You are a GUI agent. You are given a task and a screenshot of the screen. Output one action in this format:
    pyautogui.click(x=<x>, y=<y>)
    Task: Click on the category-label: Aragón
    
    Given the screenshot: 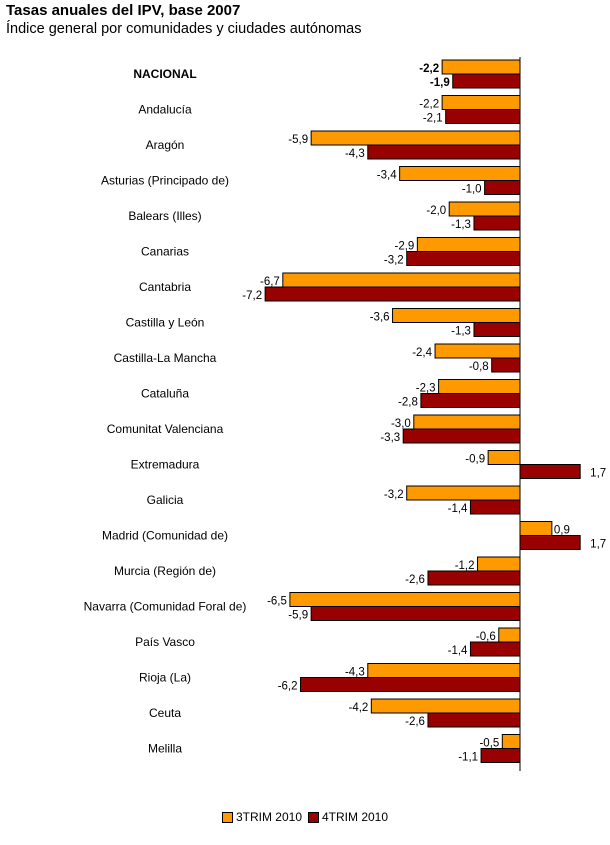 What is the action you would take?
    pyautogui.click(x=165, y=145)
    